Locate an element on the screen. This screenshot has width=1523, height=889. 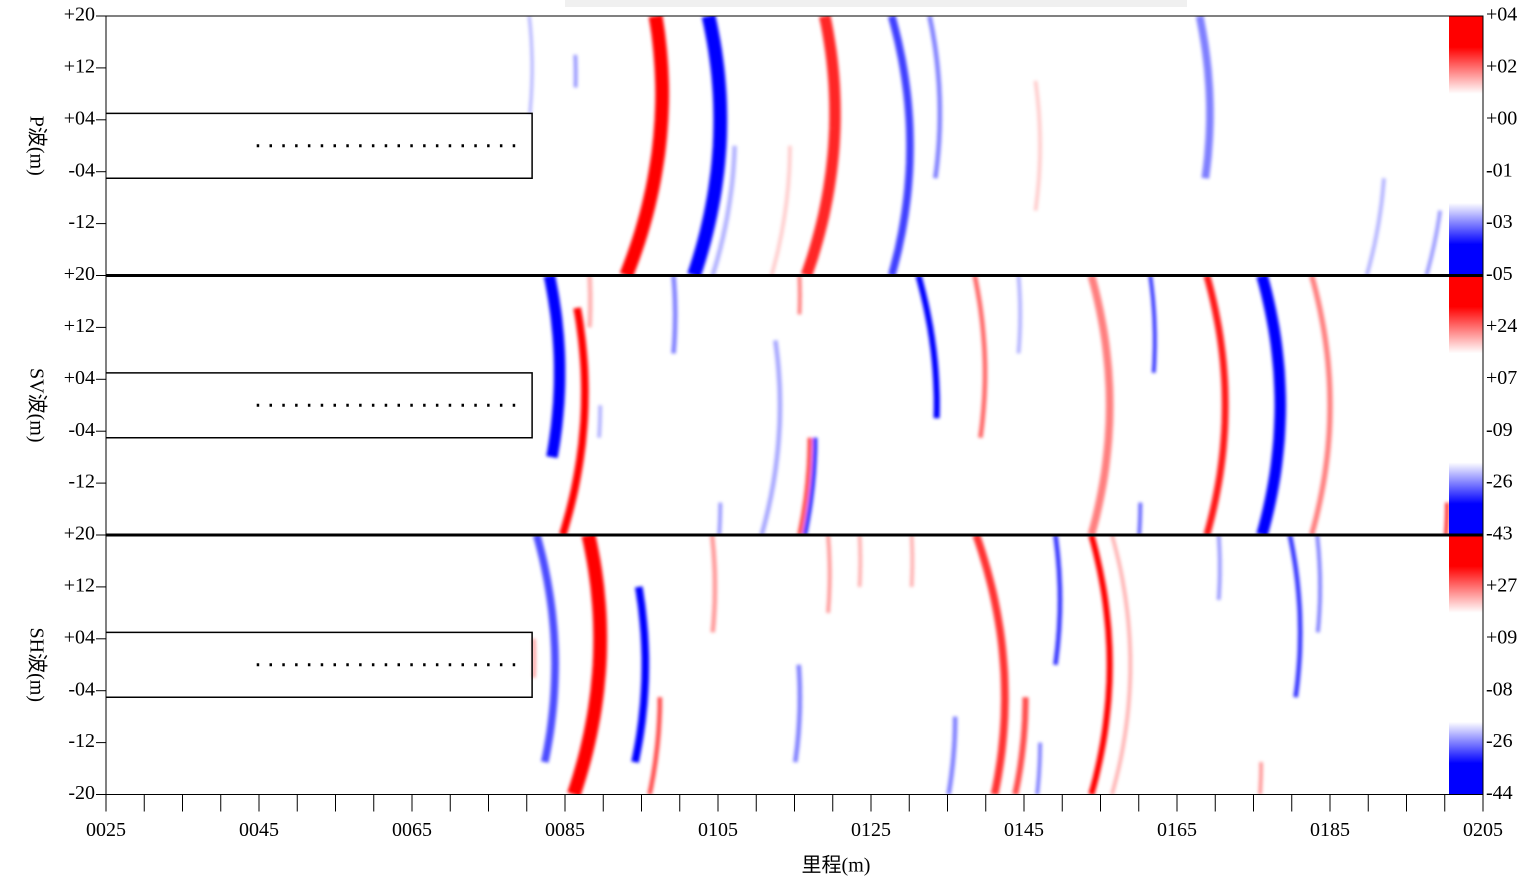
colorbar-label: -43 is located at coordinates (1499, 534).